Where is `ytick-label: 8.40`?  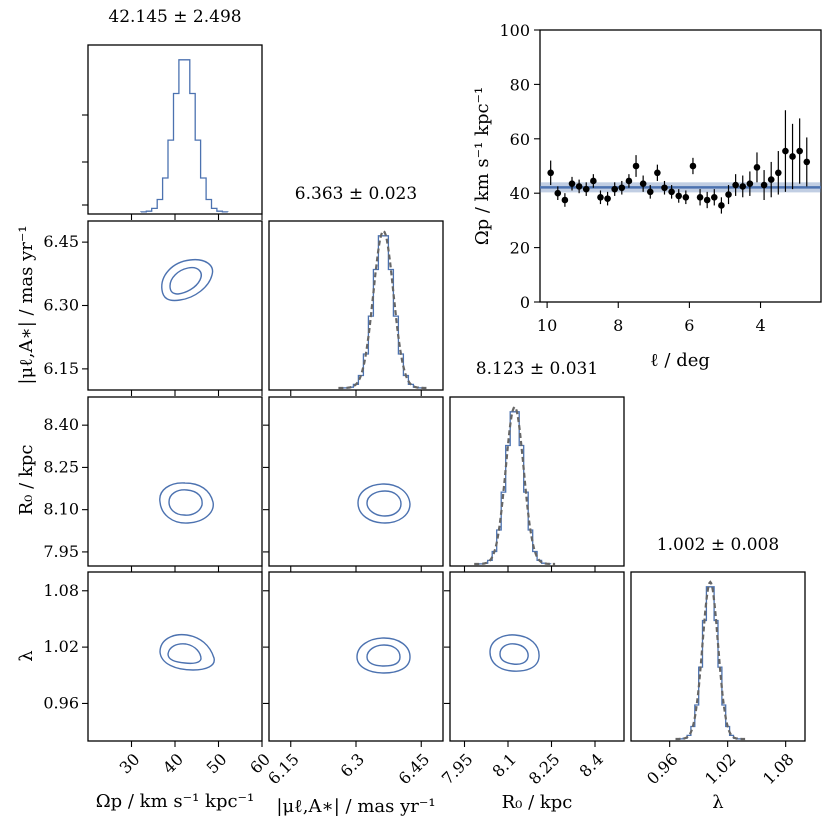 ytick-label: 8.40 is located at coordinates (61, 424).